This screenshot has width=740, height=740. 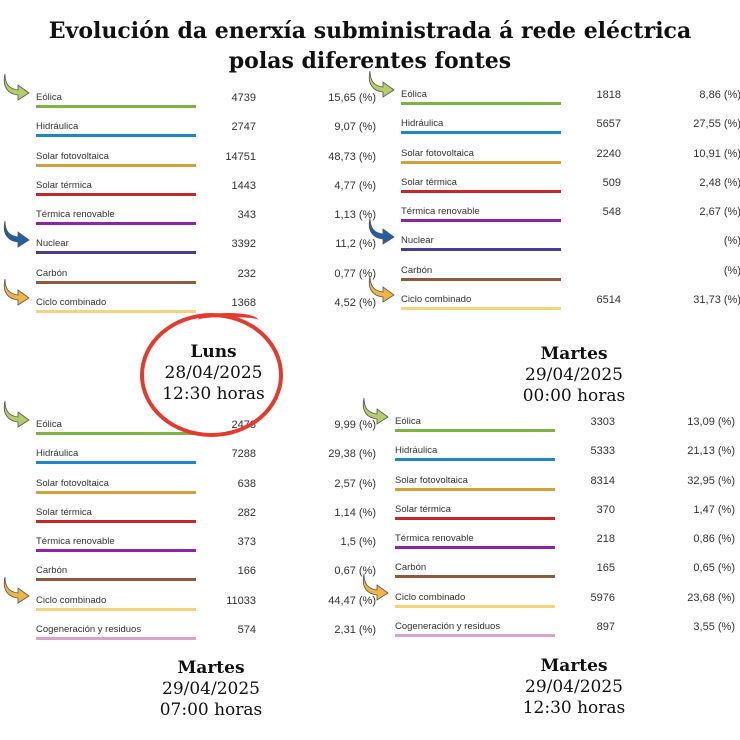 I want to click on table-row-eolica: Eólica 3303 13,09 (%), so click(x=565, y=425).